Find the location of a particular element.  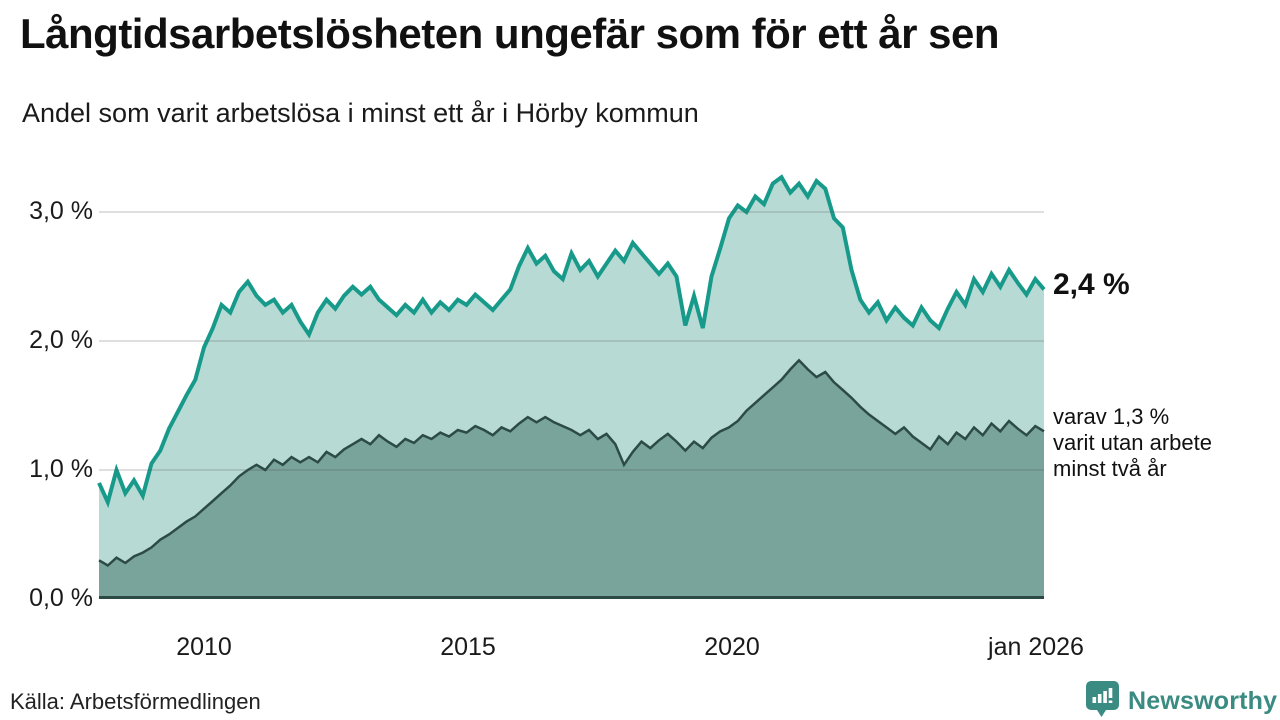

brand-logo: Newsworthy is located at coordinates (1181, 700).